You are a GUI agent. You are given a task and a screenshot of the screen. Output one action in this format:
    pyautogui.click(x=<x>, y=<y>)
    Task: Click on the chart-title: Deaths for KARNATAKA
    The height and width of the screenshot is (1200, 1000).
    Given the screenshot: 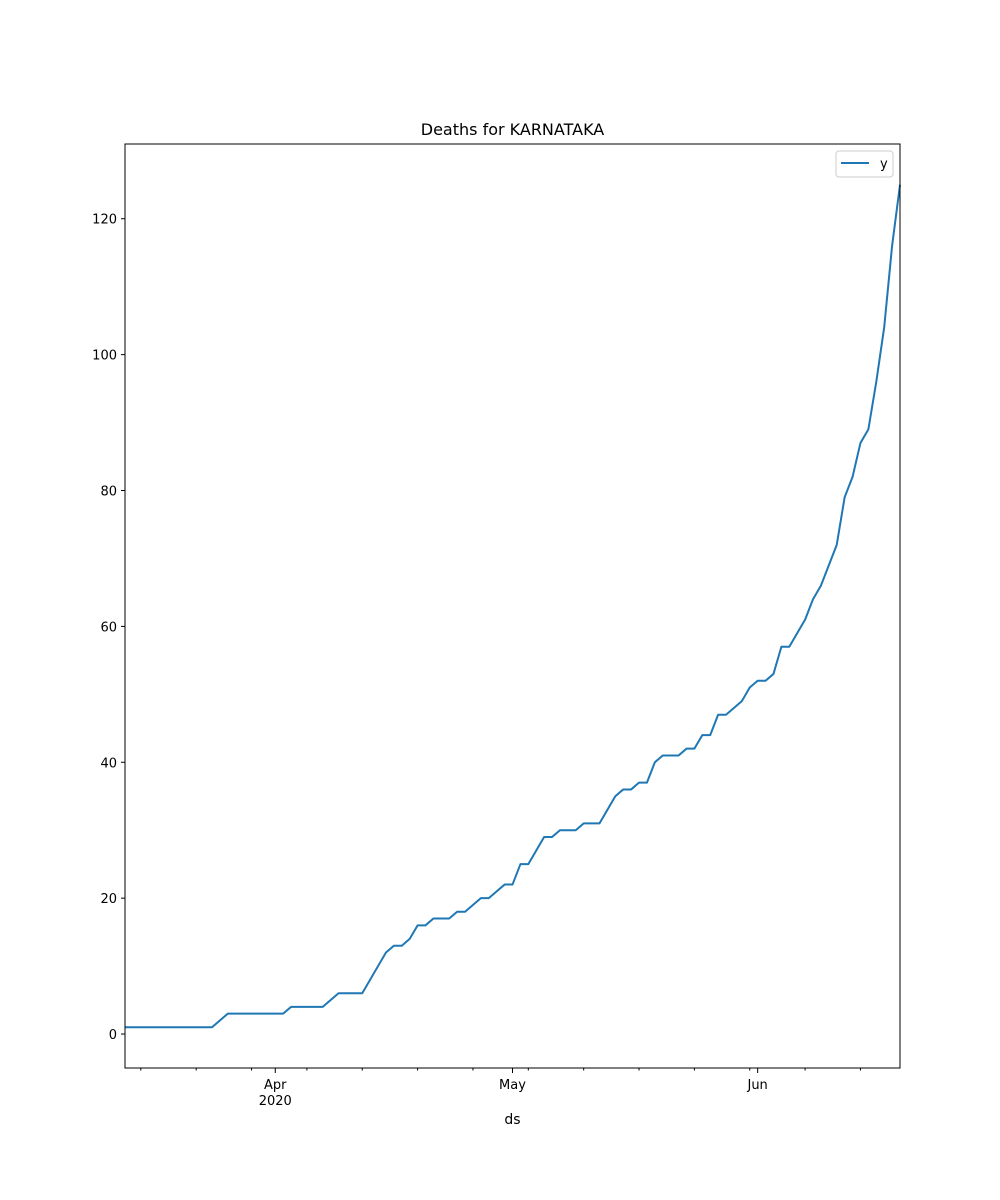 What is the action you would take?
    pyautogui.click(x=513, y=129)
    